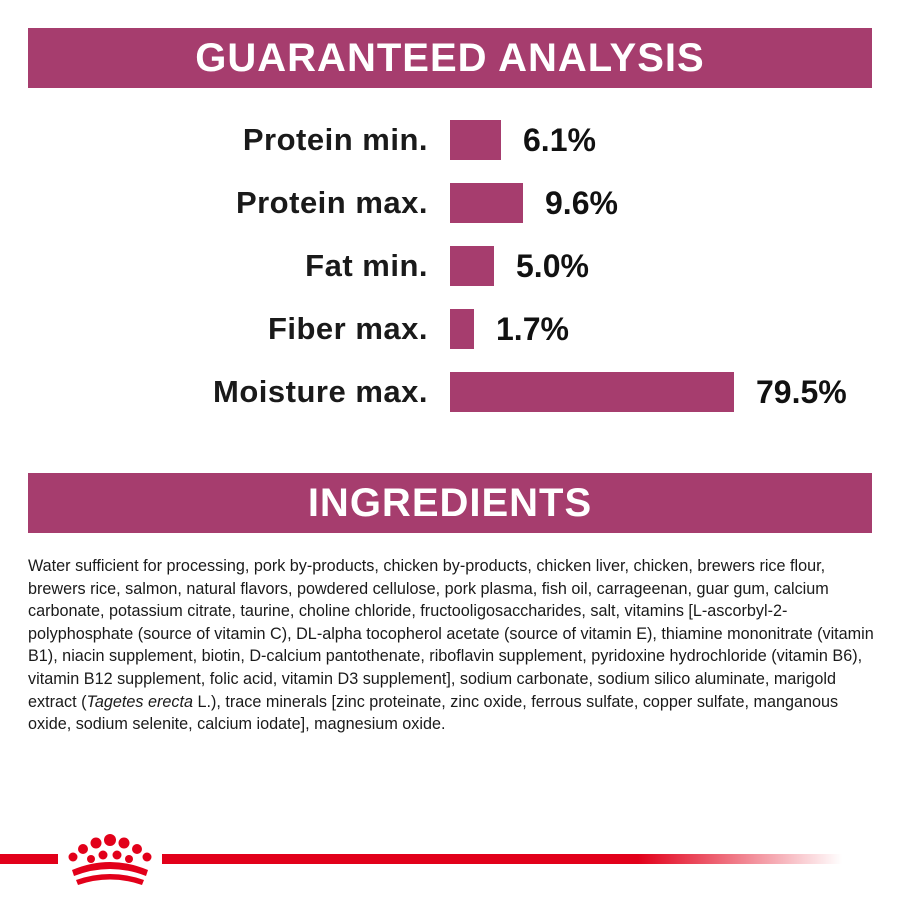  Describe the element at coordinates (801, 392) in the screenshot. I see `analysis-value: 79.5%` at that location.